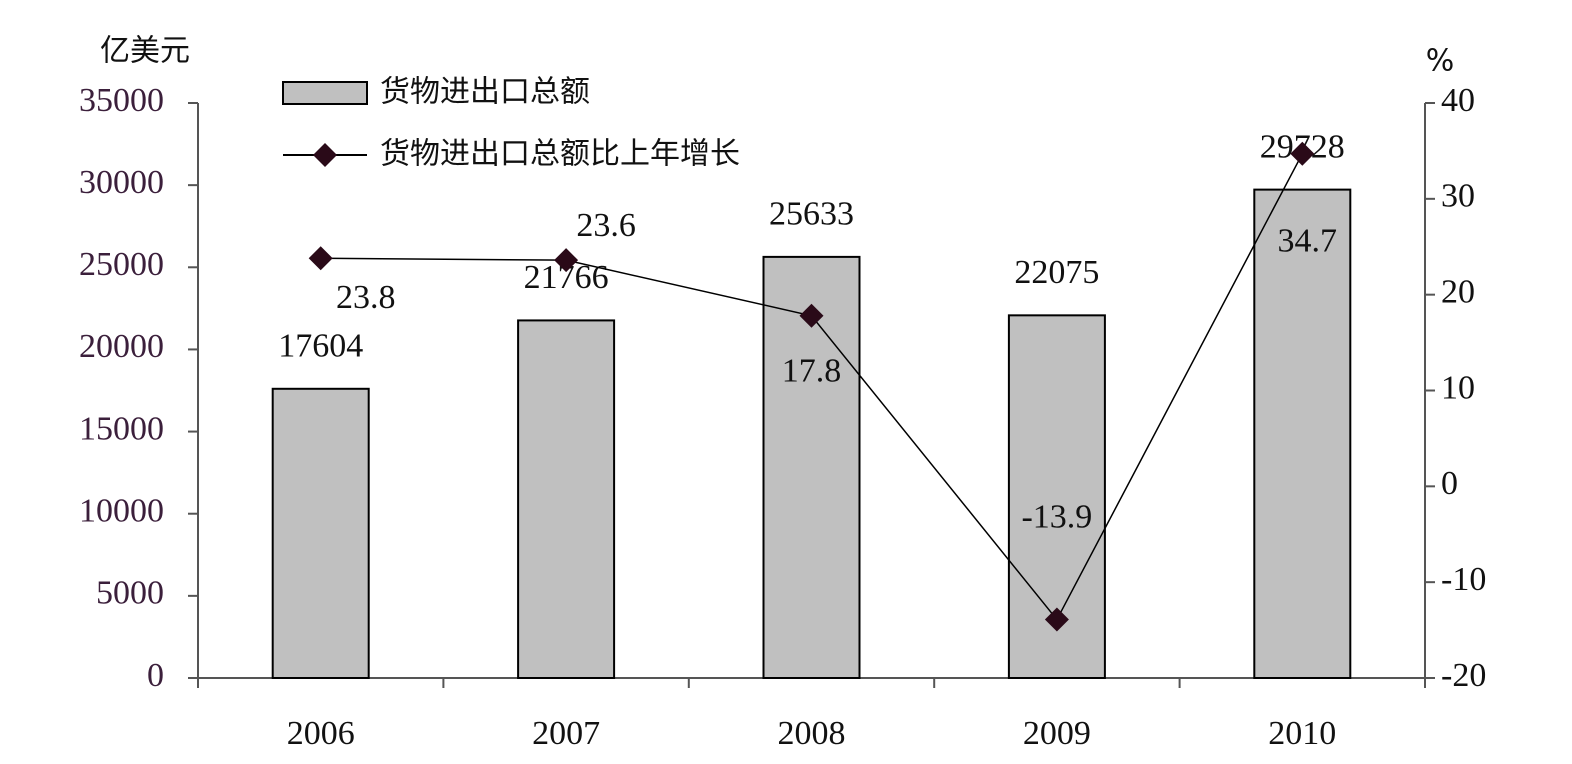 Image resolution: width=1572 pixels, height=764 pixels. I want to click on y-tick-label: 25000, so click(121, 264).